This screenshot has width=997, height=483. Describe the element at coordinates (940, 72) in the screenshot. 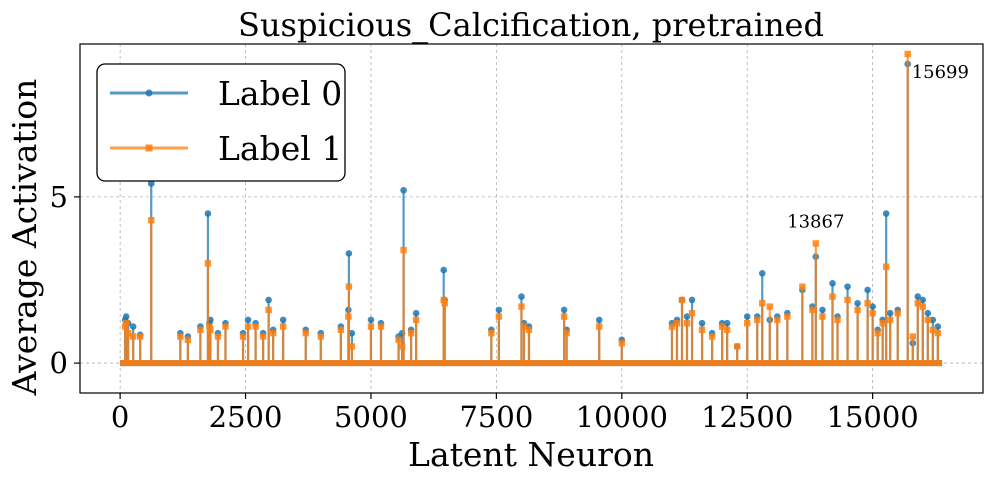

I see `annotation-label: 15699` at that location.